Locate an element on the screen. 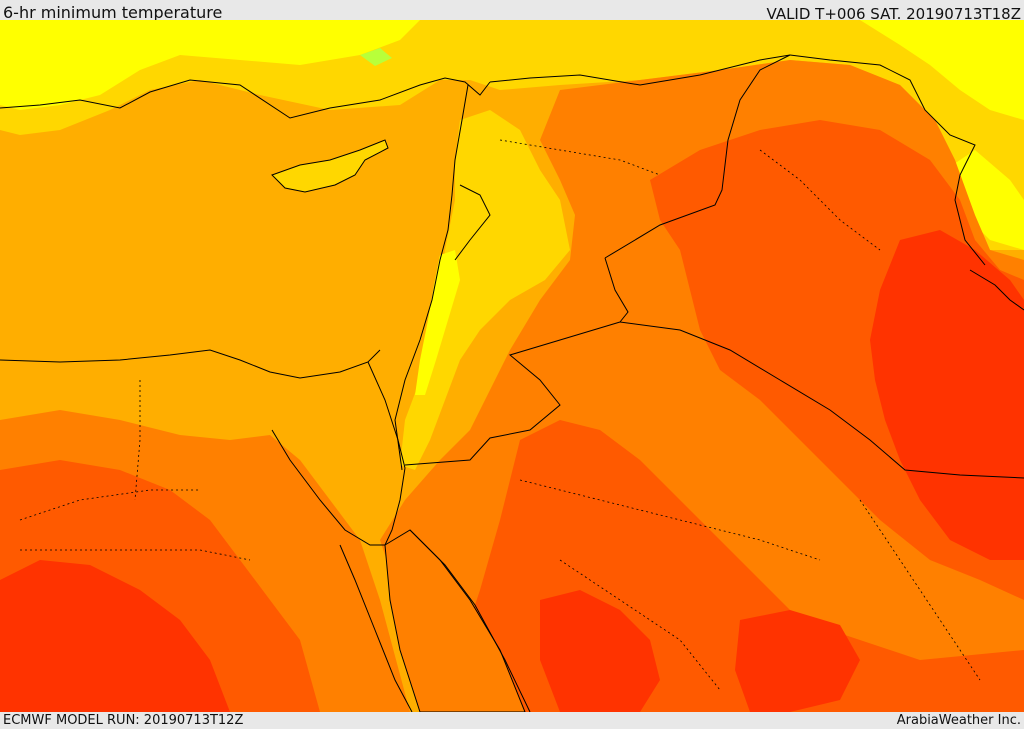  egypt-north-coast is located at coordinates (190, 364).